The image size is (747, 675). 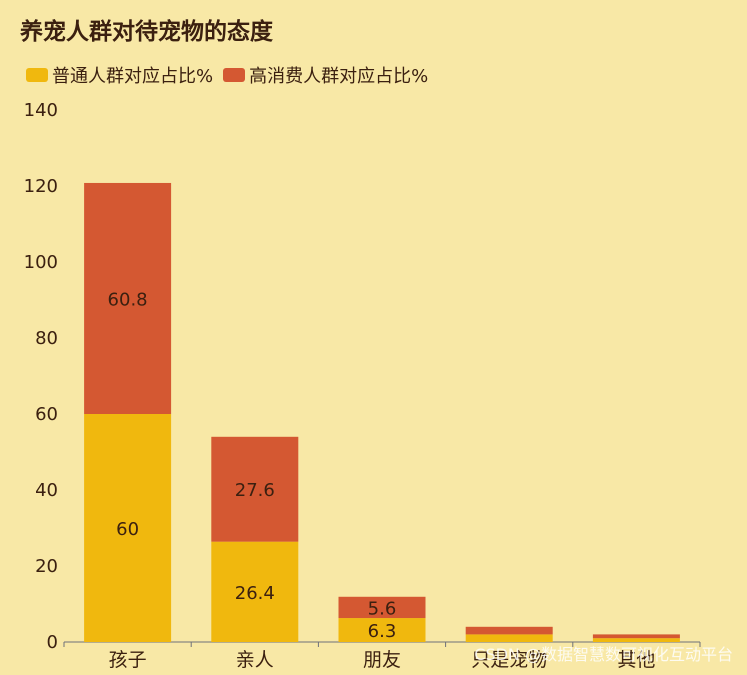 What do you see at coordinates (234, 75) in the screenshot?
I see `legend-swatch-high` at bounding box center [234, 75].